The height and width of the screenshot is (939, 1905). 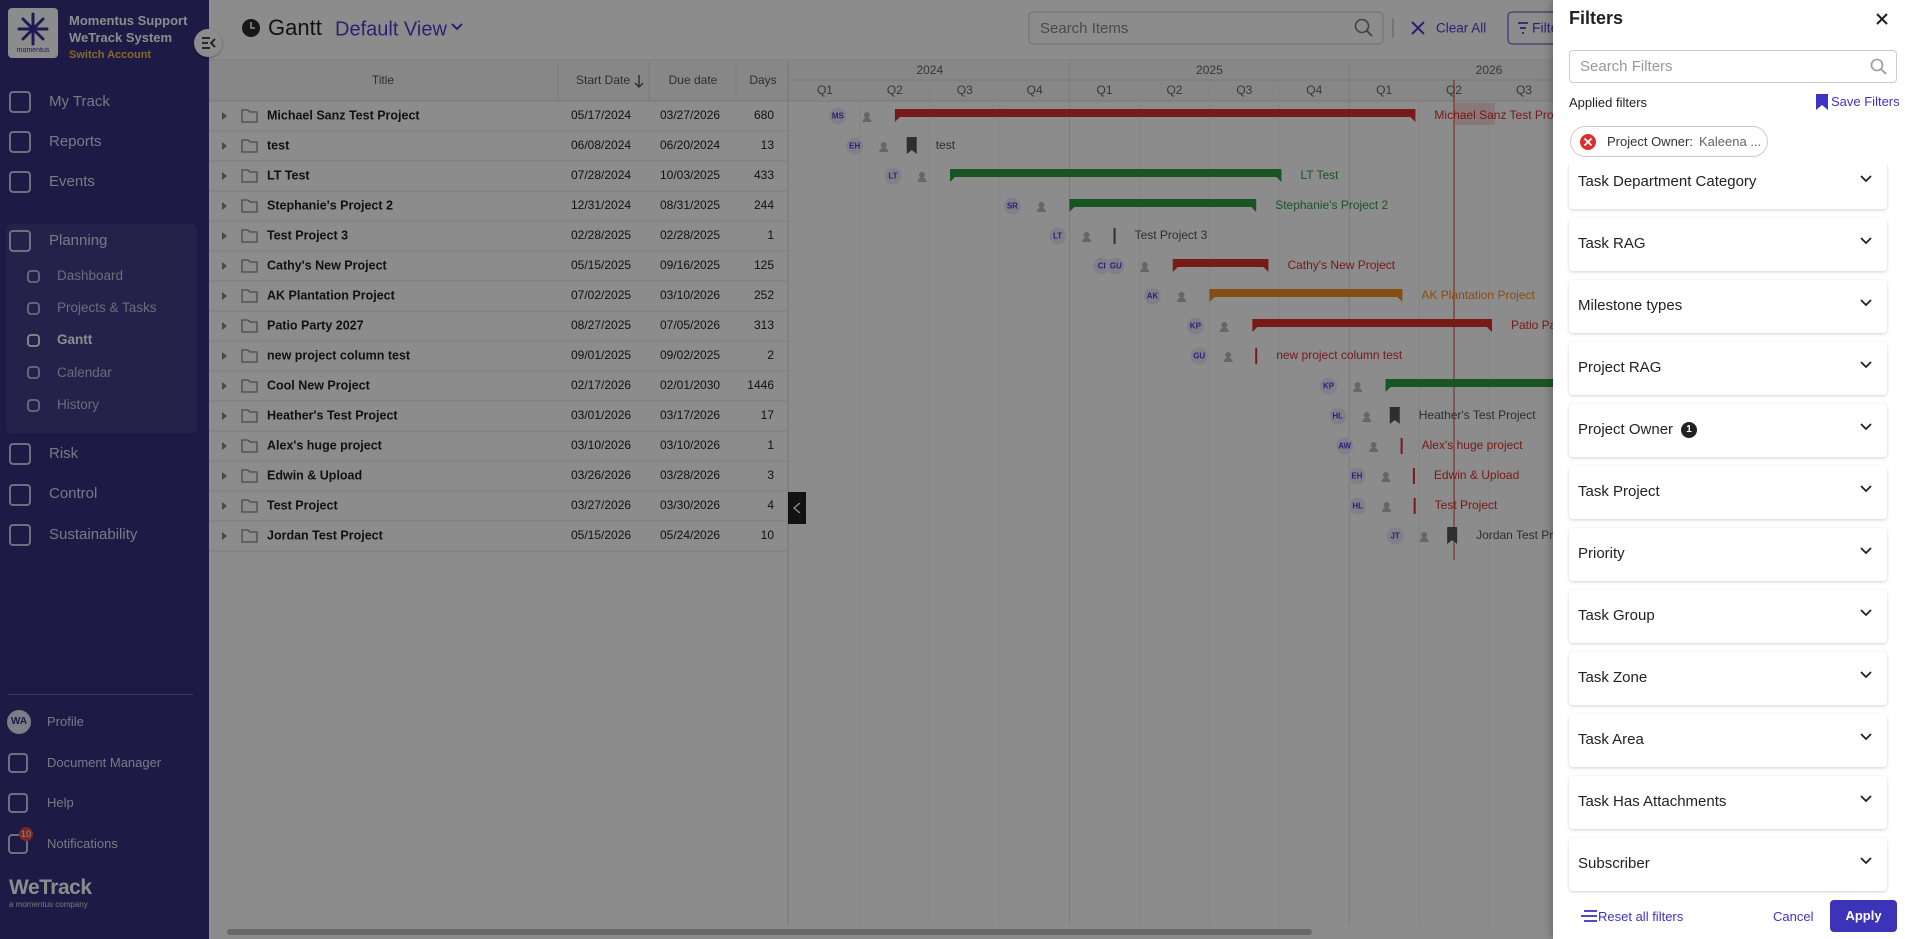 I want to click on row-title: AK Plantation Project, so click(x=331, y=295).